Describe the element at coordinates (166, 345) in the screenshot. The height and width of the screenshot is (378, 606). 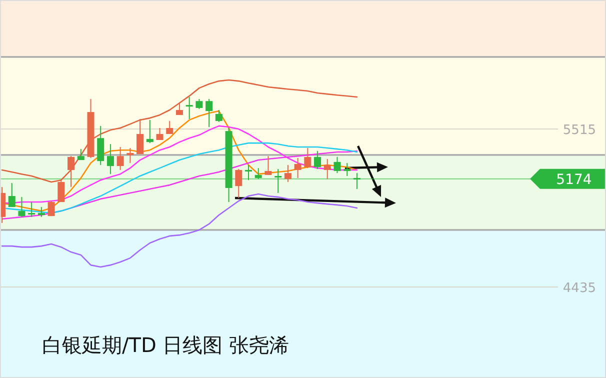
I see `text: 白银延期/TD 日线图 张尧浠` at that location.